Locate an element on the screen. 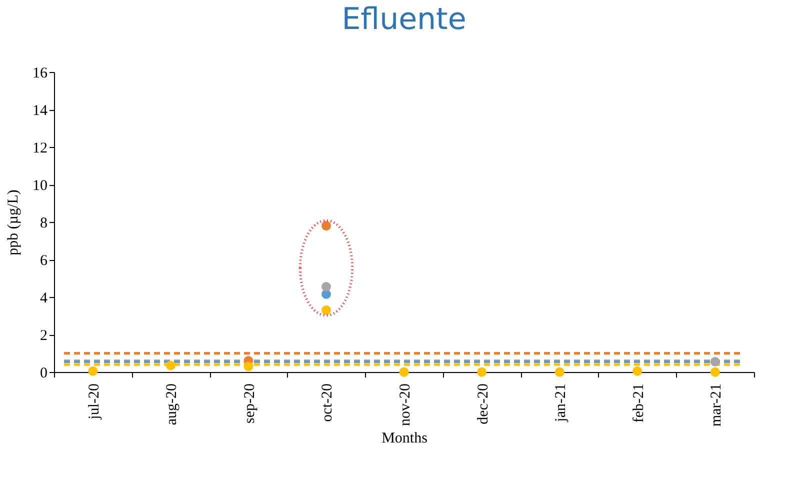 The image size is (802, 497). x-tick-label: jan-21 is located at coordinates (561, 403).